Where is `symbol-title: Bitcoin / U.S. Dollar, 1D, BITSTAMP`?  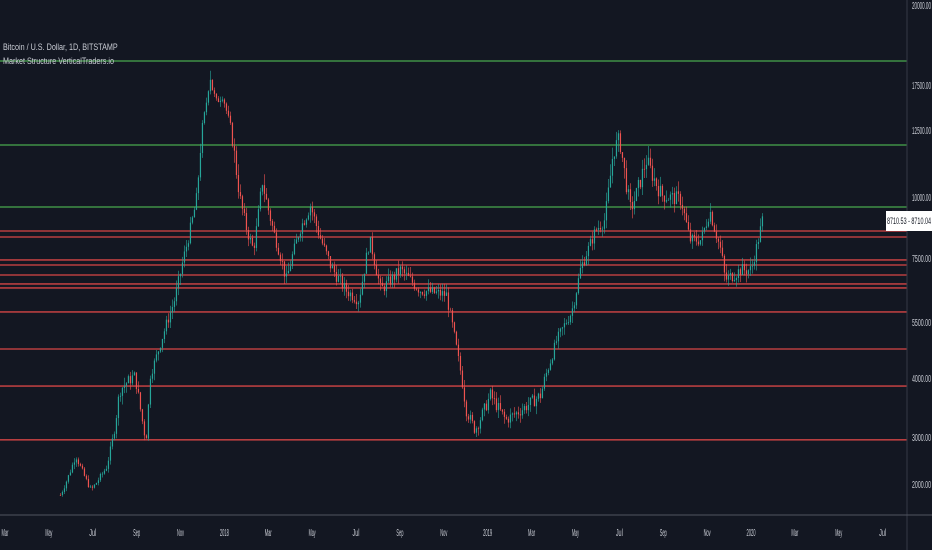 symbol-title: Bitcoin / U.S. Dollar, 1D, BITSTAMP is located at coordinates (60, 47).